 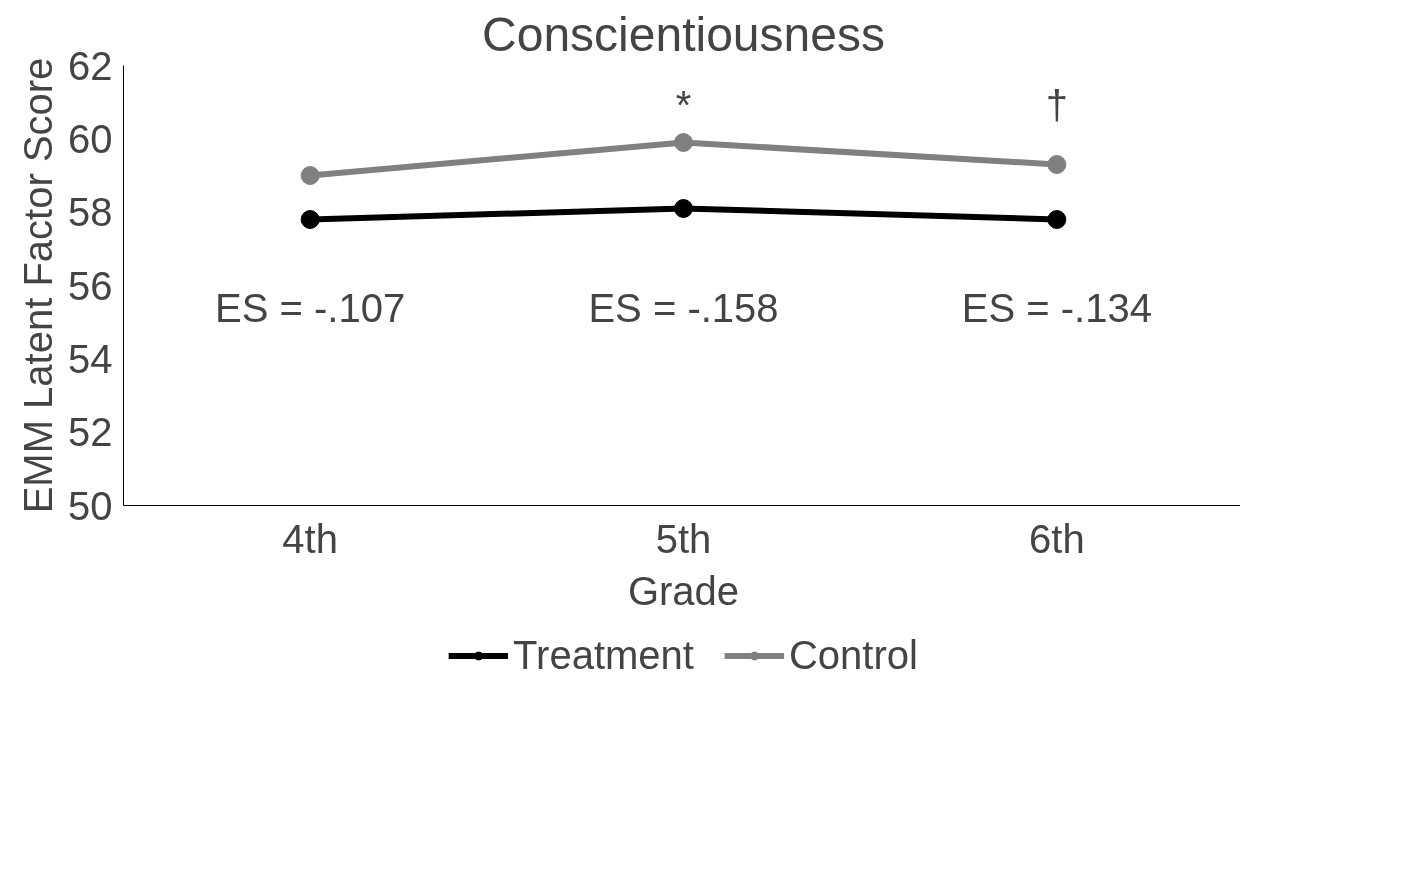 I want to click on annotation: ES = -.134, so click(x=1056, y=307).